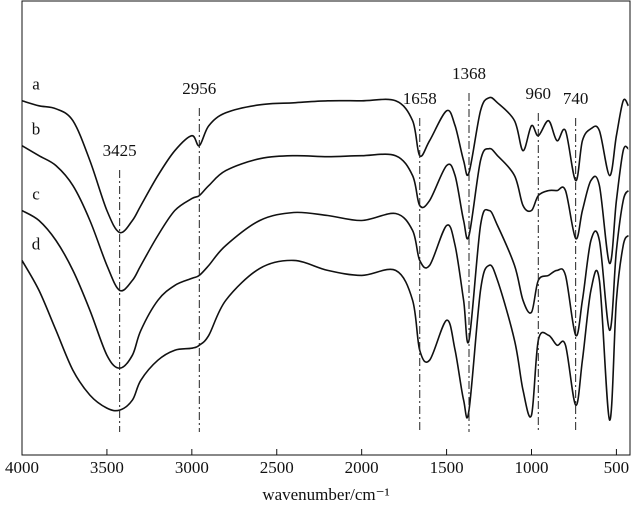 This screenshot has width=633, height=514. Describe the element at coordinates (469, 73) in the screenshot. I see `annotation-label: 1368` at that location.